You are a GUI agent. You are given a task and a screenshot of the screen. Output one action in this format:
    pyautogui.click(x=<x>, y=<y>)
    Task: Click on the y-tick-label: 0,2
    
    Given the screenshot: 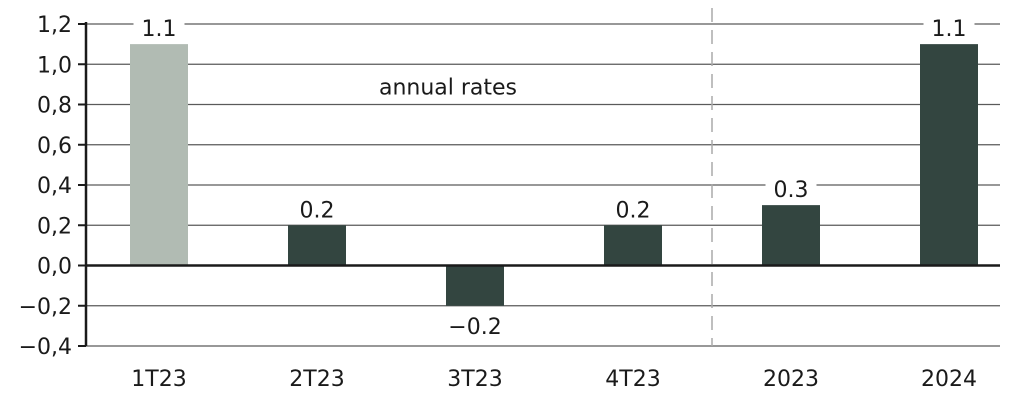 What is the action you would take?
    pyautogui.click(x=54, y=226)
    